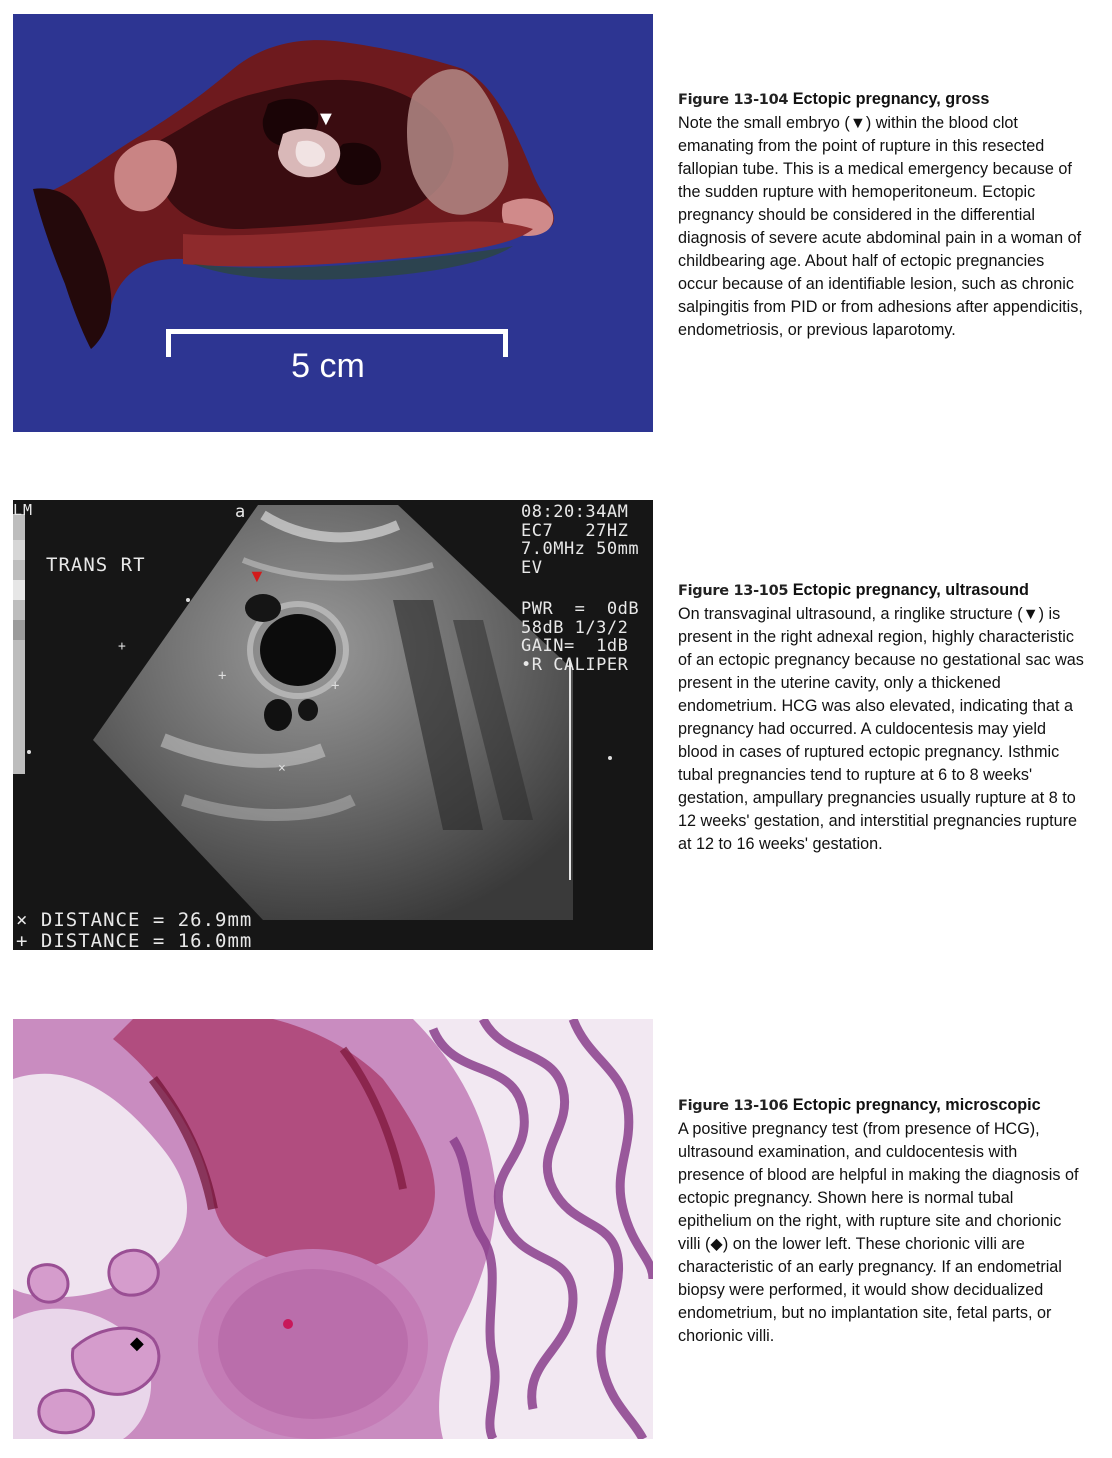  Describe the element at coordinates (916, 1105) in the screenshot. I see `figure-title: Ectopic pregnancy, microscopic` at that location.